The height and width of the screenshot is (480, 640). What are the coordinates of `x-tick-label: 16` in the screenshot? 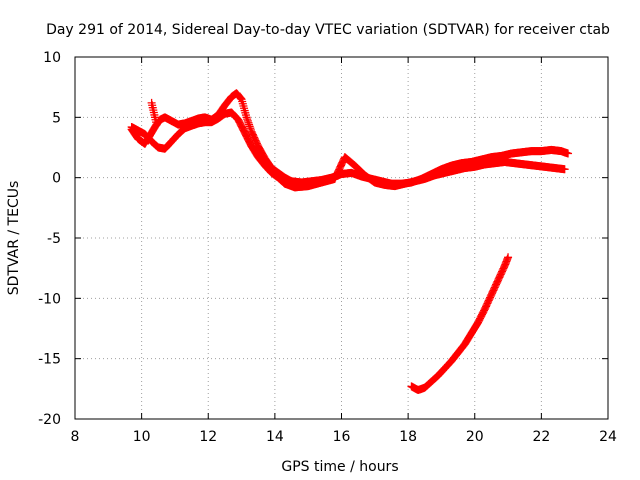 It's located at (342, 437).